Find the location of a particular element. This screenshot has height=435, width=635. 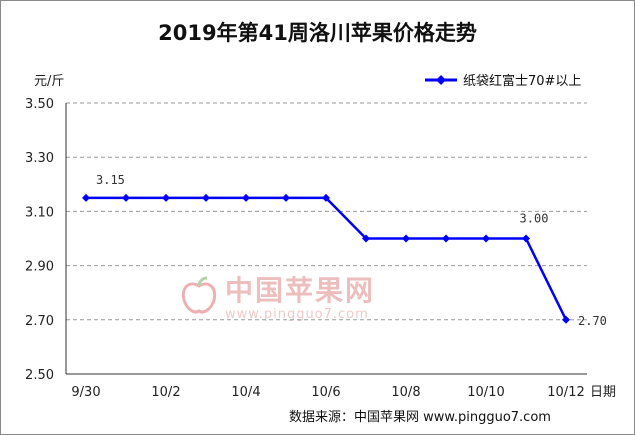

x-tick-label: 10/4 is located at coordinates (245, 392).